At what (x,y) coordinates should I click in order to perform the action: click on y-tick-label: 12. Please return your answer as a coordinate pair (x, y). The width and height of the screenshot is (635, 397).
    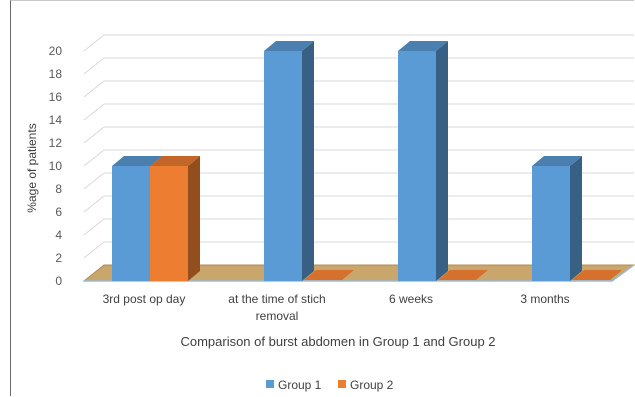
    Looking at the image, I should click on (56, 143).